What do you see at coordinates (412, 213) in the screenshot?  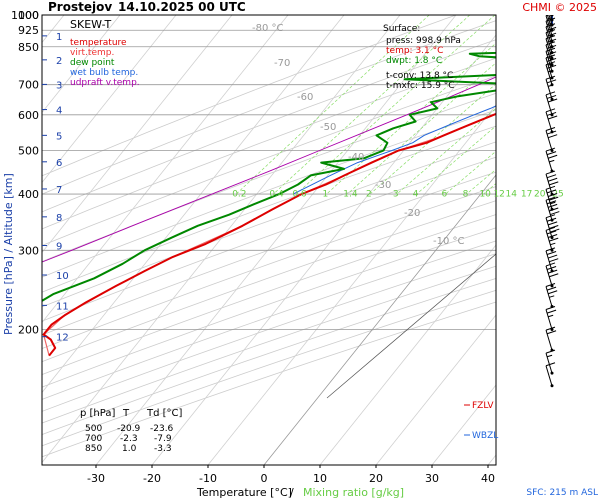 I see `isotherm-label: -20` at bounding box center [412, 213].